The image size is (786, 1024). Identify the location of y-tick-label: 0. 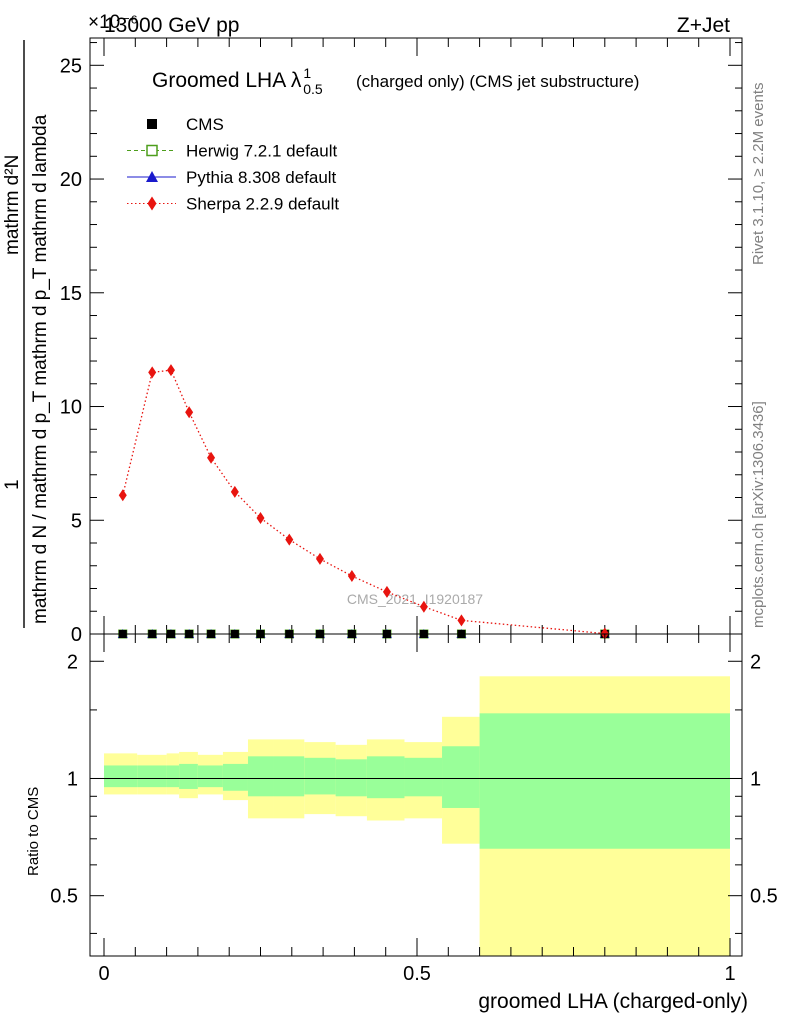
(76, 635).